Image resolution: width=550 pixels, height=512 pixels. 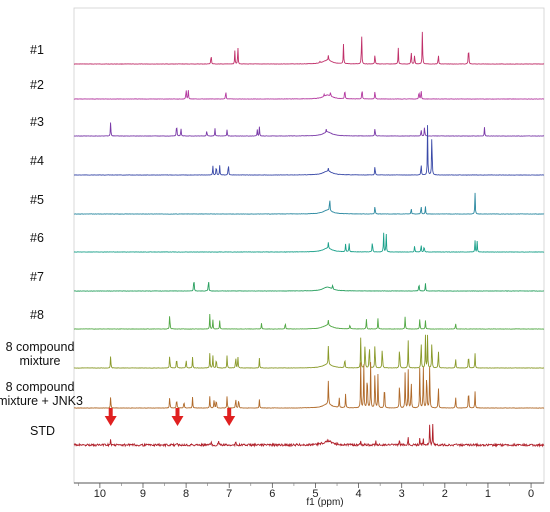 I want to click on x-tick-label-2: 2, so click(x=445, y=494).